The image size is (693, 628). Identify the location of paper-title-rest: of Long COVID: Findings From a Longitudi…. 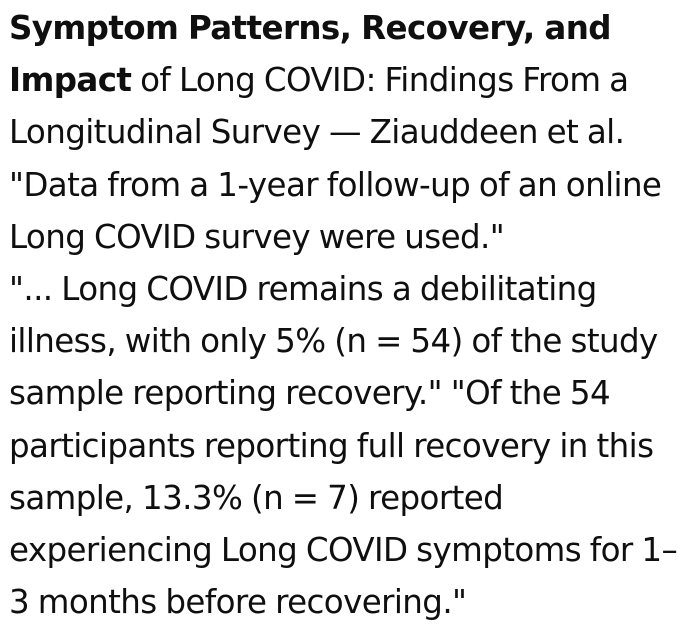
(319, 106).